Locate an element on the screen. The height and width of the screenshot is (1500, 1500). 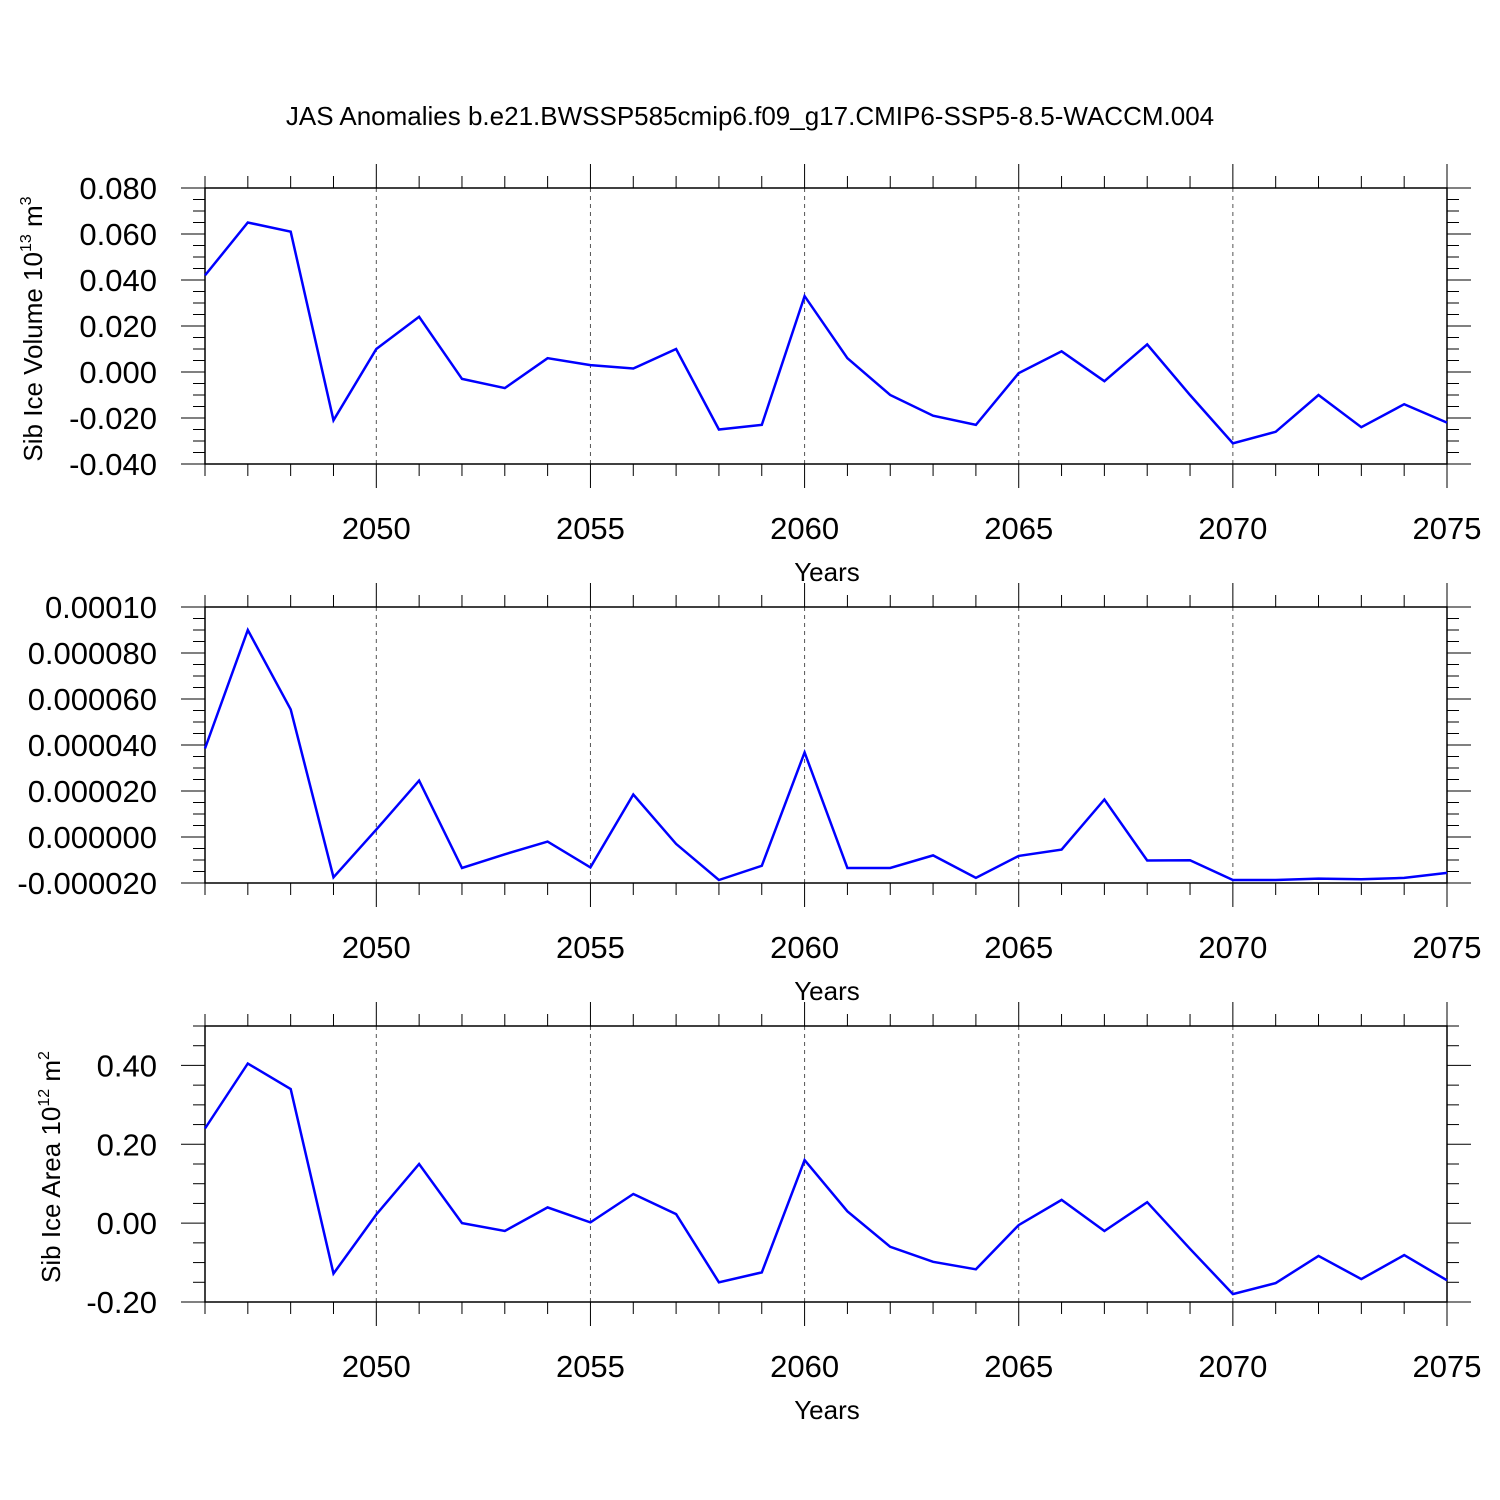
y-axis-unit-exponent-2: 3 is located at coordinates (26, 200).